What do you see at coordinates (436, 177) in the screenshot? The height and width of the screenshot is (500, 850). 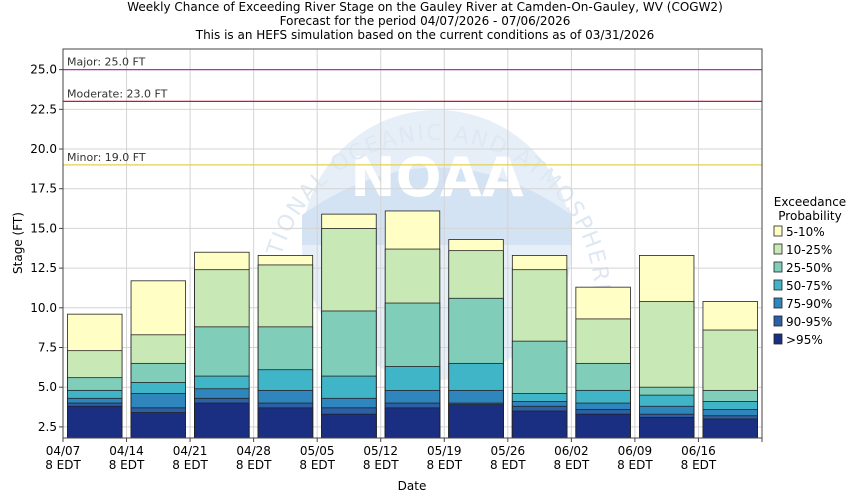 I see `noaa-watermark-logo-text: NOAA` at bounding box center [436, 177].